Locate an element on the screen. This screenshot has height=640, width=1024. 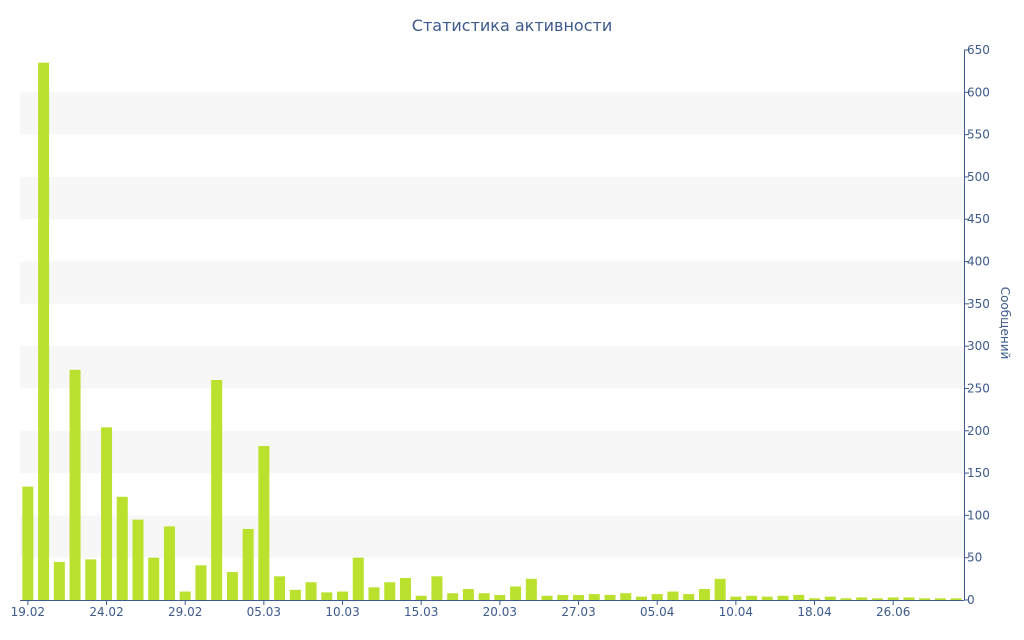
x-tick-label: 27.03 is located at coordinates (578, 612).